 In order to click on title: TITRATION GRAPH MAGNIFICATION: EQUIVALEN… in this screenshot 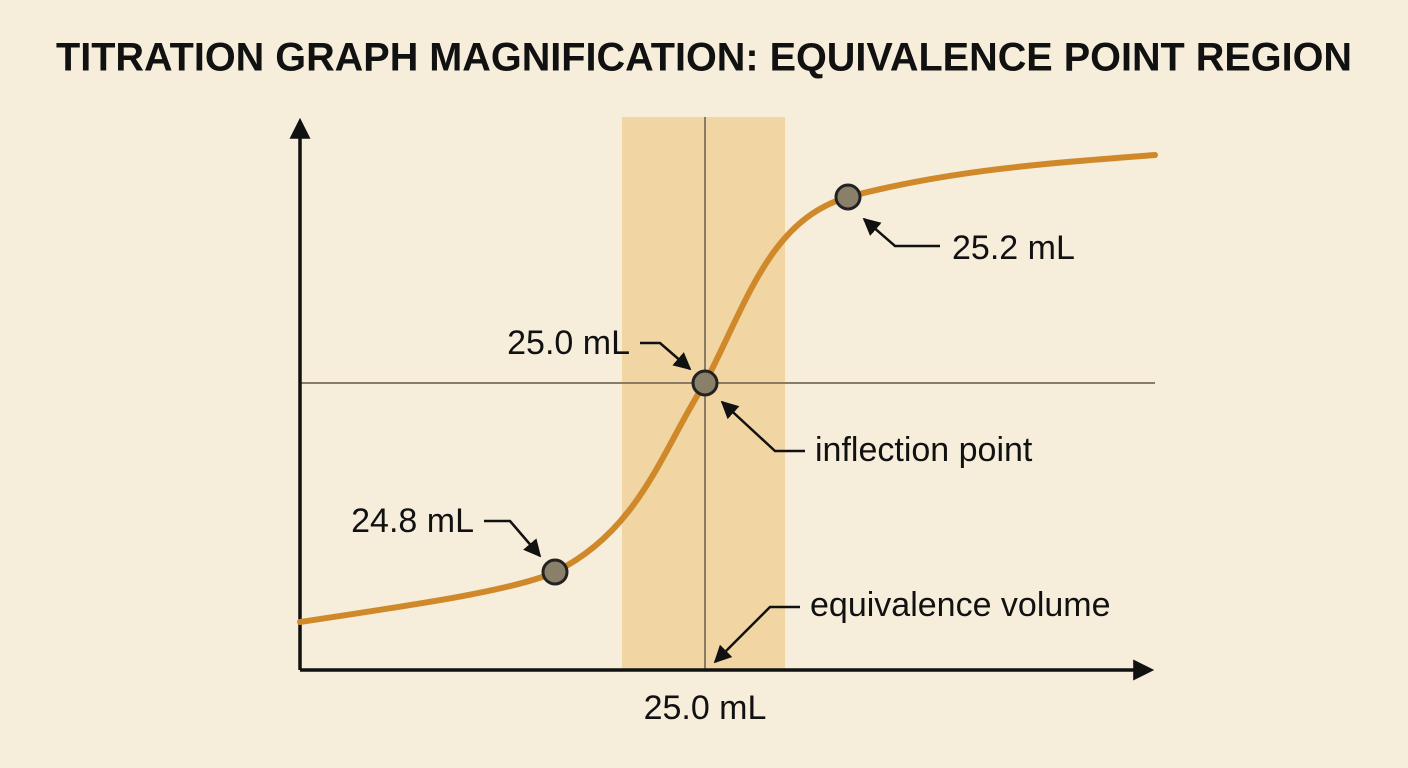, I will do `click(704, 58)`.